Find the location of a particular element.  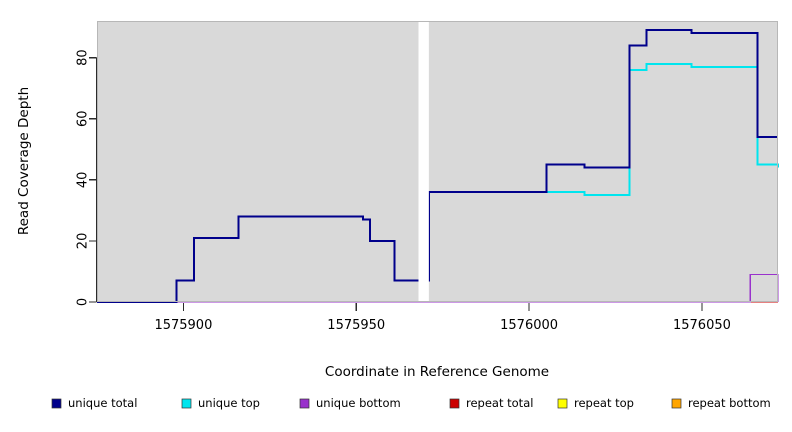

legend-item-repeat-bottom: repeat bottom is located at coordinates (721, 403).